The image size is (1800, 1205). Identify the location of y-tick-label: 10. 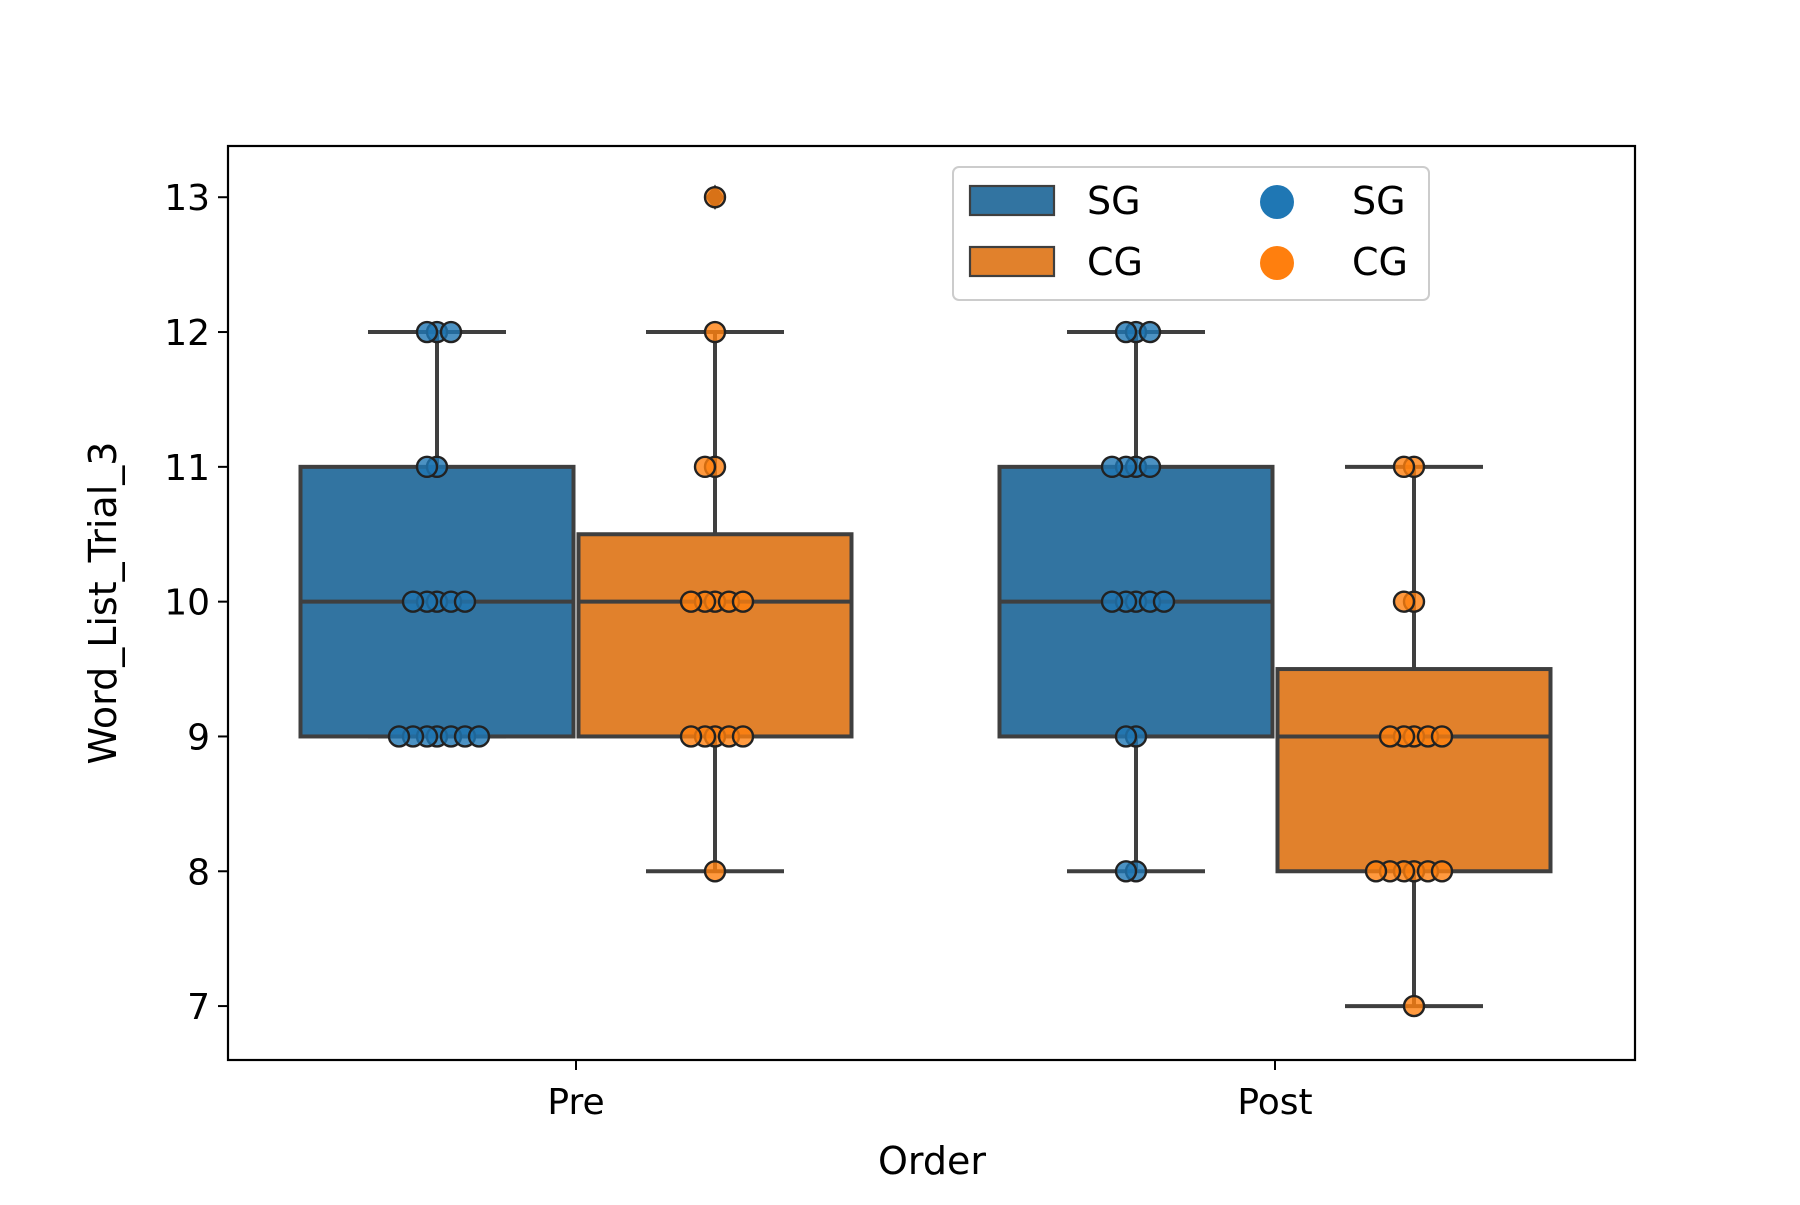
(187, 603).